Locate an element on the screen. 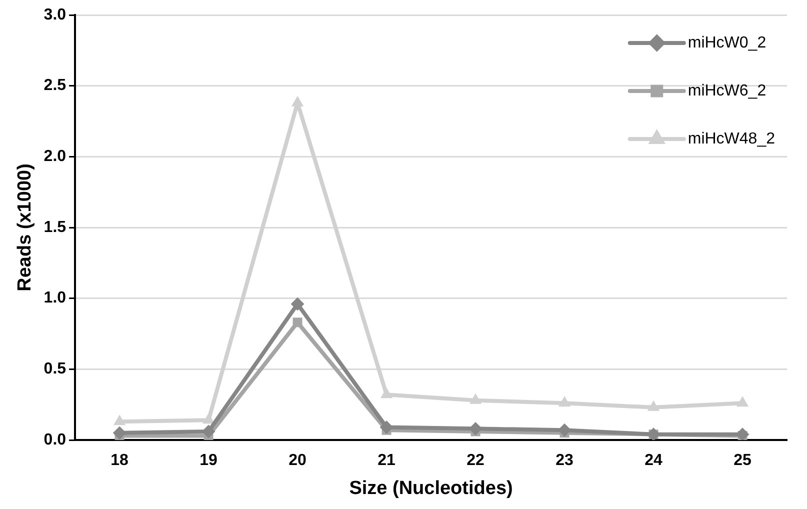 Image resolution: width=807 pixels, height=509 pixels. y-tick-label: 3.0 is located at coordinates (55, 15).